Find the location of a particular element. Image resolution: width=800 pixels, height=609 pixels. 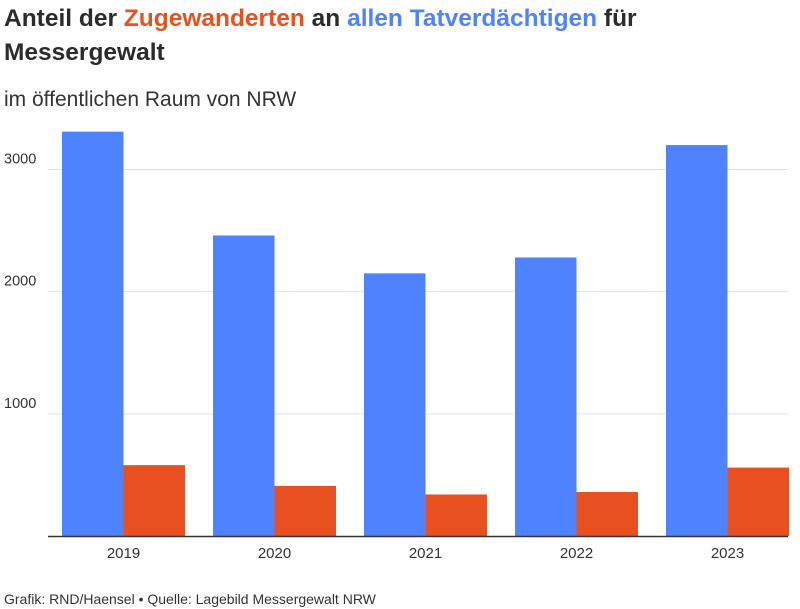

bar-all-suspects-2023 is located at coordinates (697, 341).